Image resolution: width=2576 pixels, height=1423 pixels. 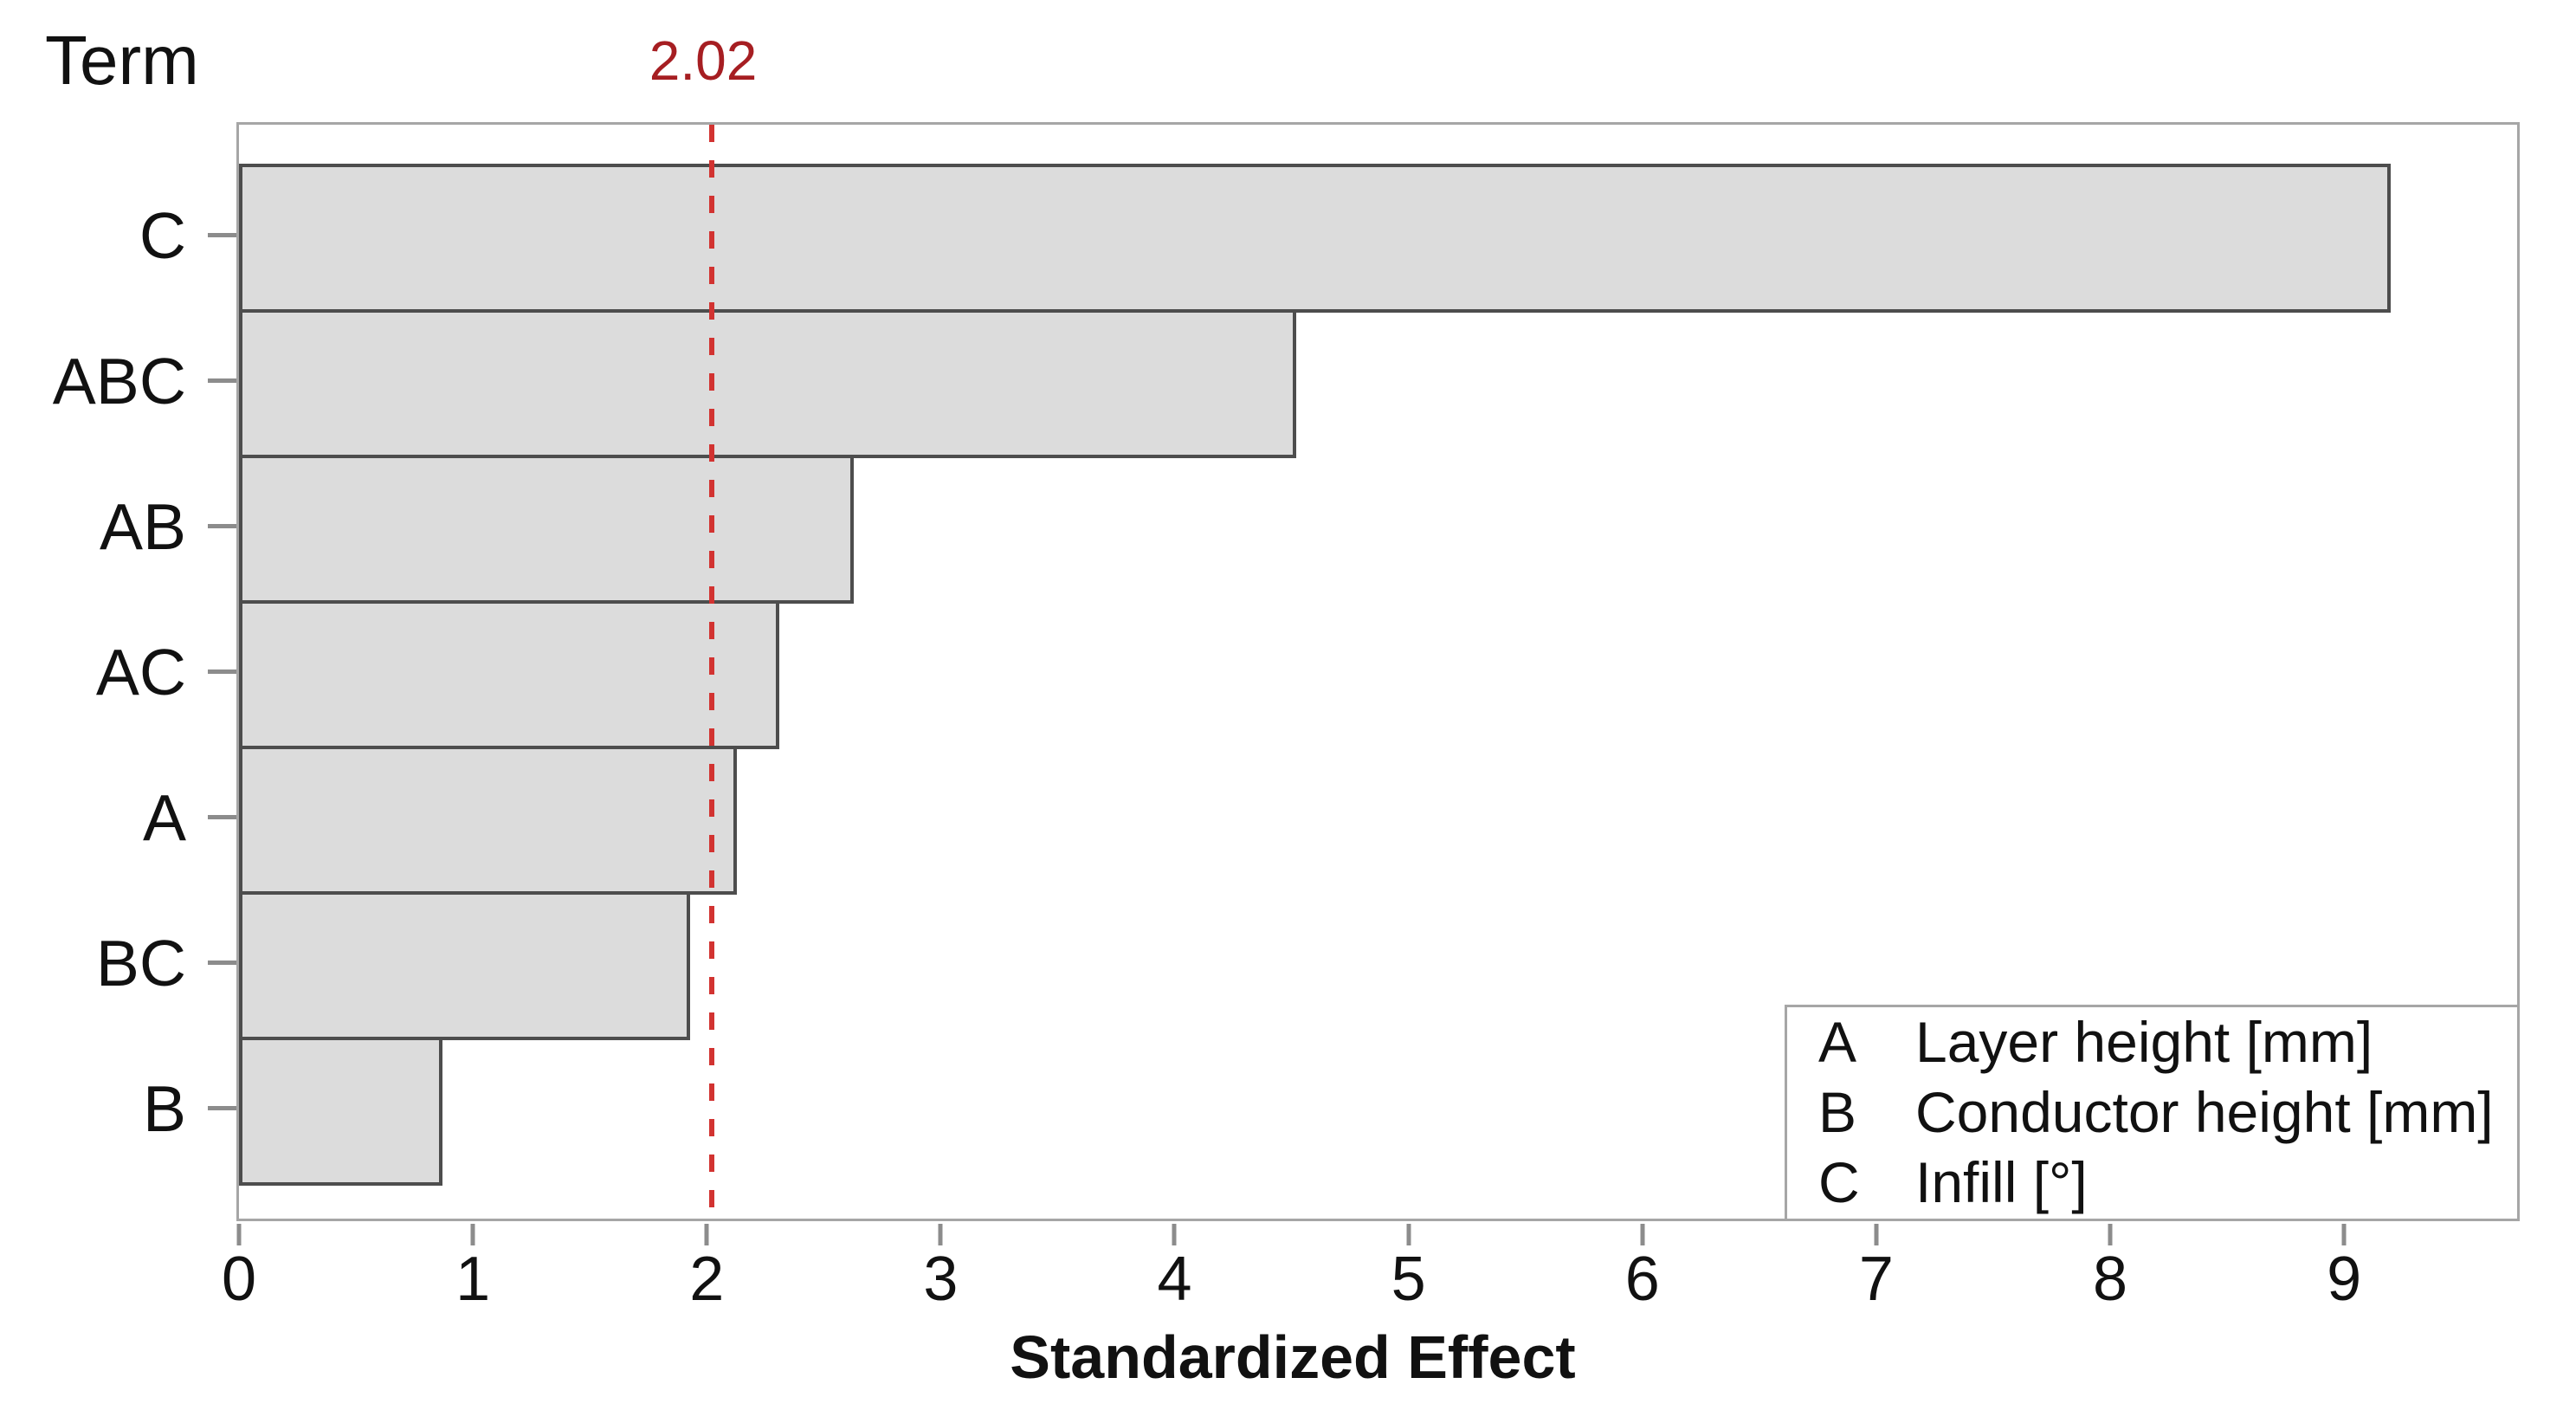 I want to click on y-label-ac: AC, so click(x=140, y=672).